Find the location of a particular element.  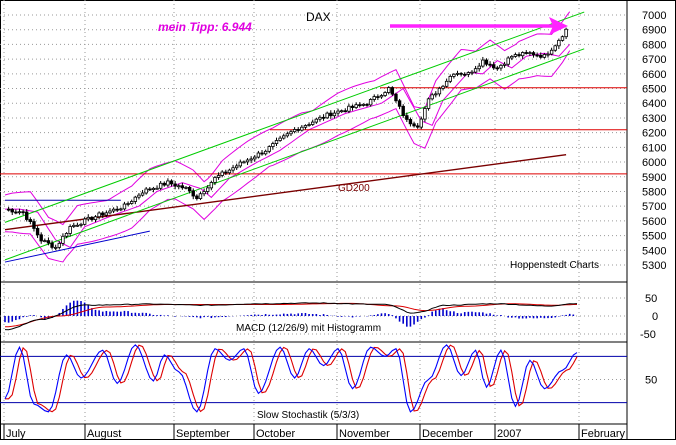

tick-label: 6400 is located at coordinates (654, 104).